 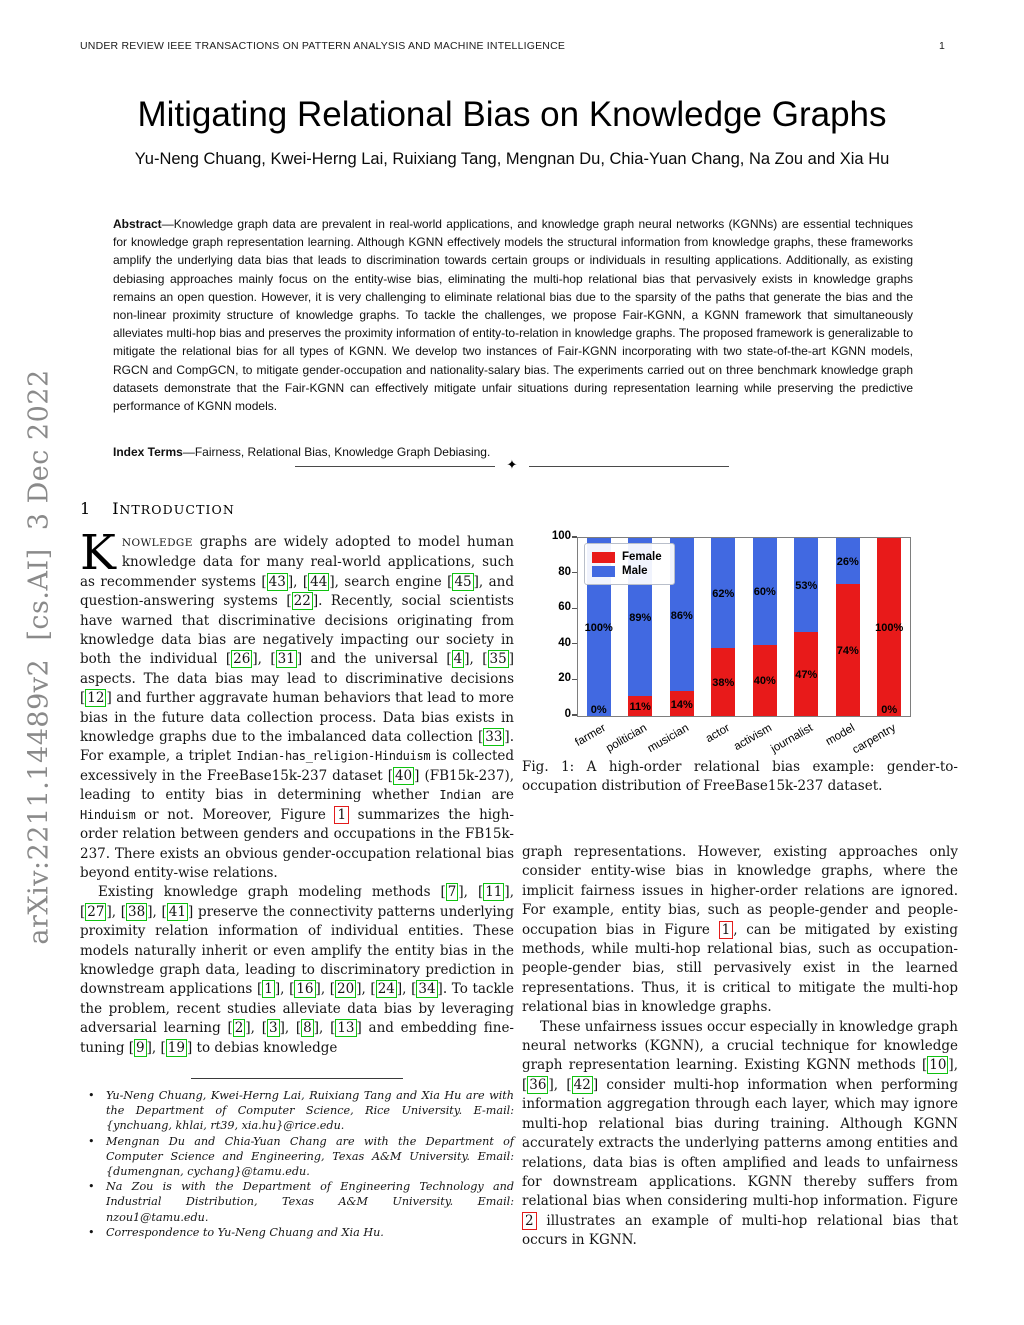 I want to click on bar-model-female, so click(x=847, y=650).